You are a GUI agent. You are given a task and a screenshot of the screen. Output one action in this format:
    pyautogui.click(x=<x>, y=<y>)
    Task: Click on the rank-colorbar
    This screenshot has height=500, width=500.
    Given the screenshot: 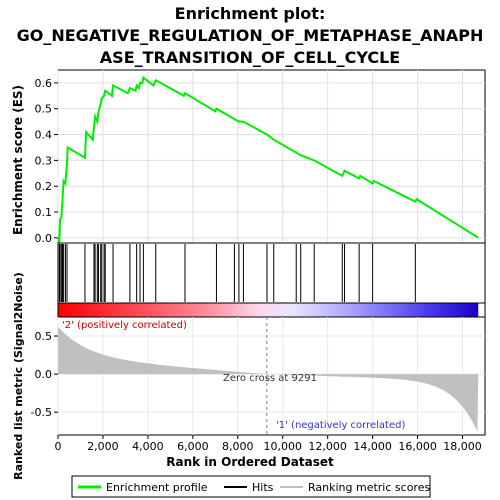 What is the action you would take?
    pyautogui.click(x=271, y=310)
    